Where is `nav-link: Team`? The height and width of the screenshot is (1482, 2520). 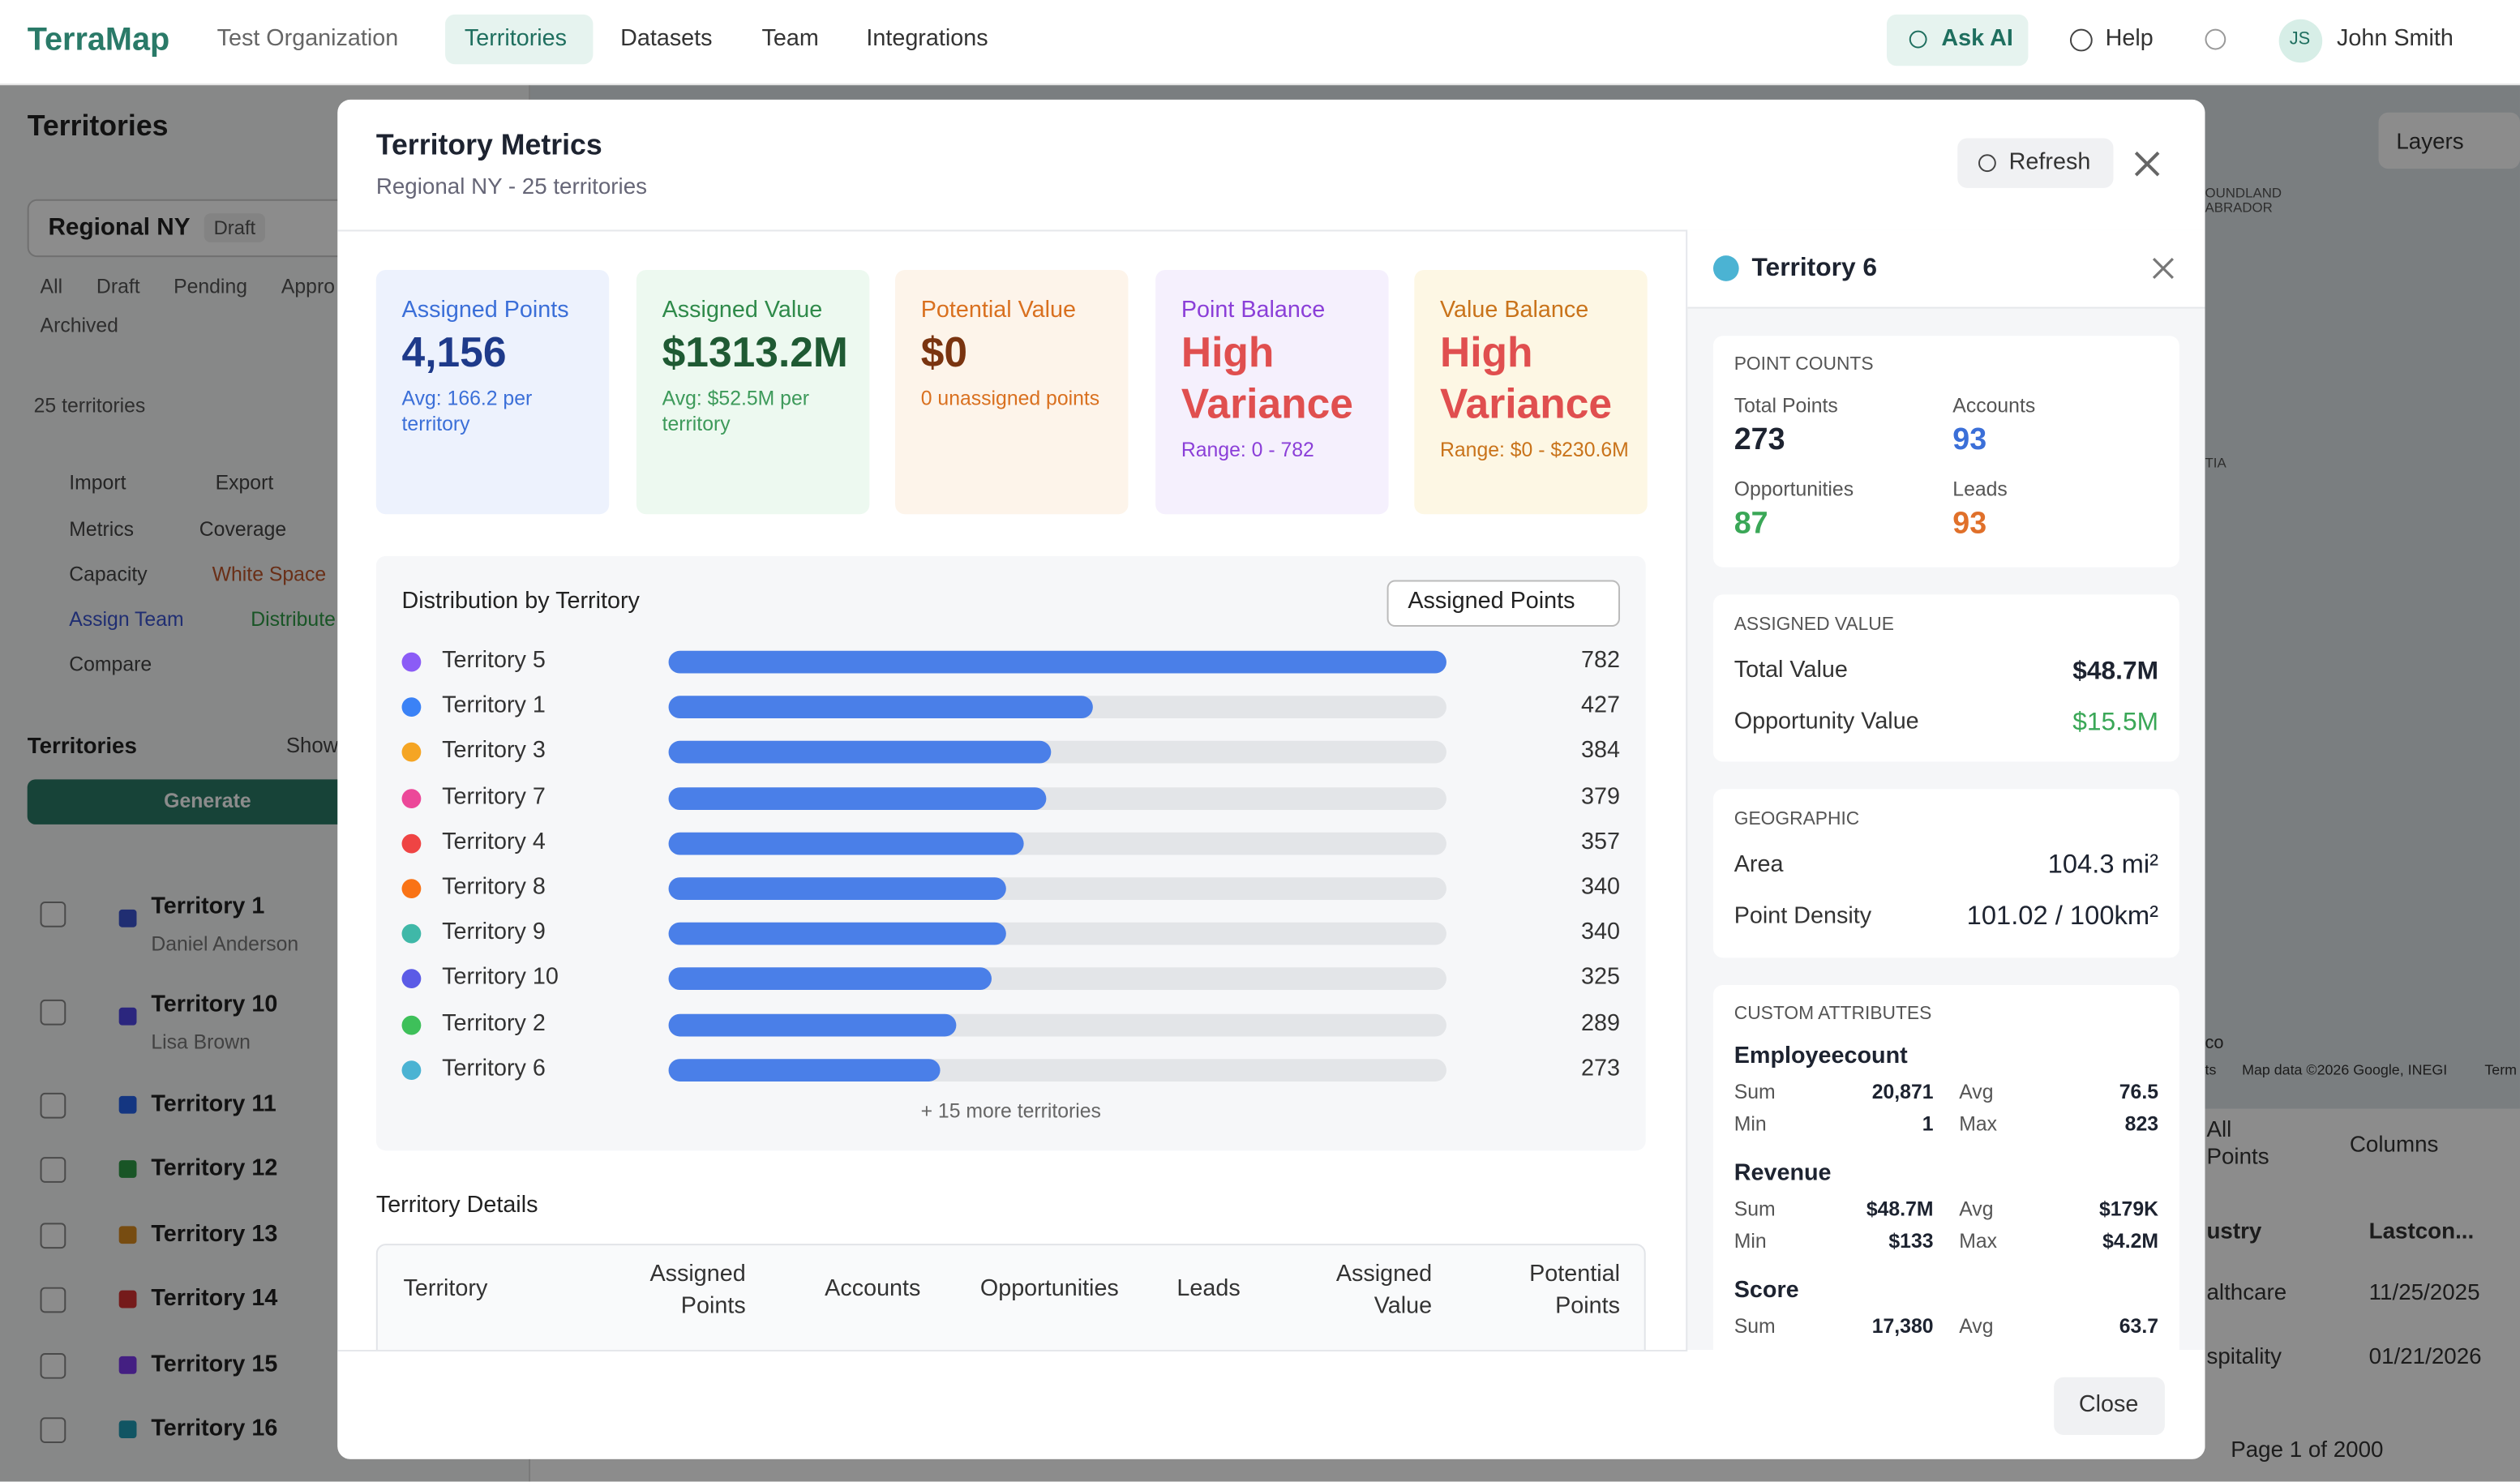
nav-link: Team is located at coordinates (790, 39).